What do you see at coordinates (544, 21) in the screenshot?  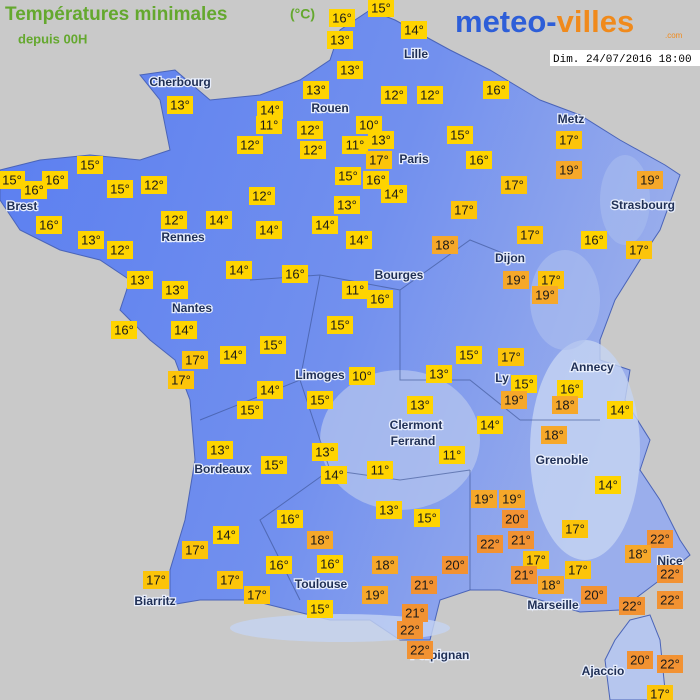 I see `logo: meteo-villes` at bounding box center [544, 21].